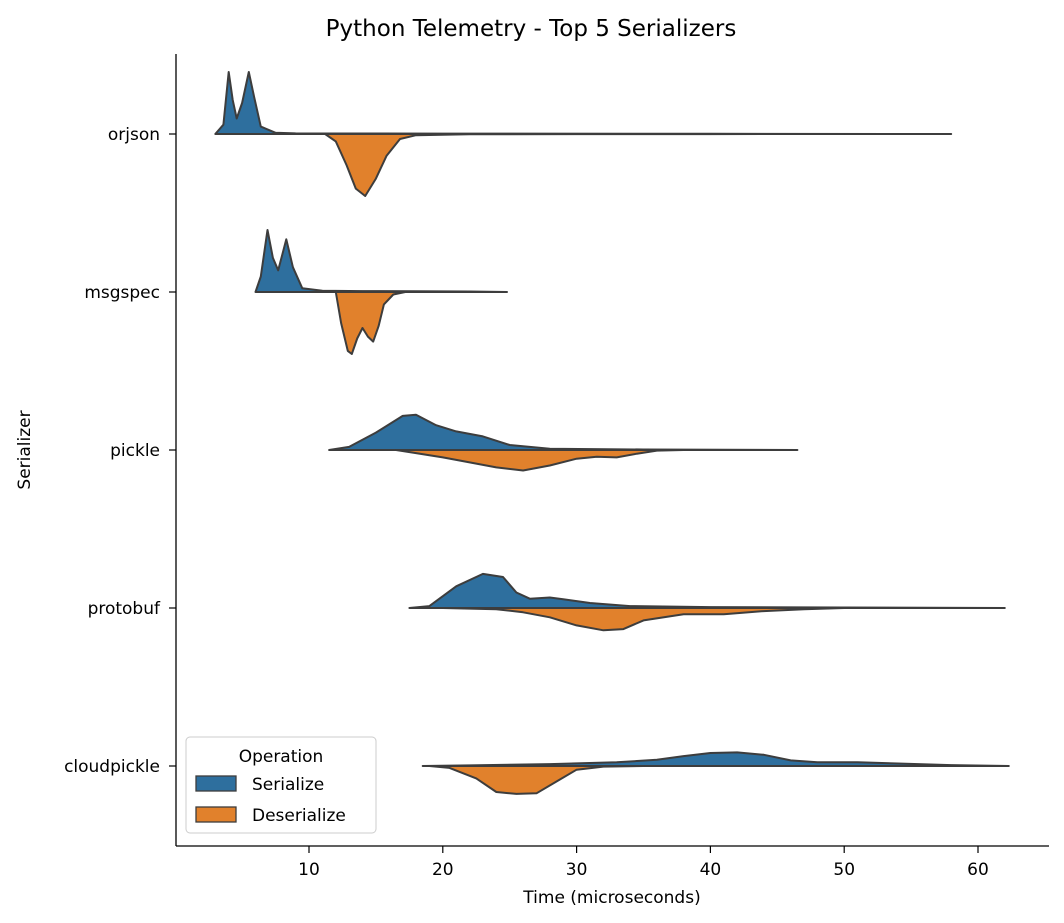  I want to click on legend-title: Operation, so click(281, 757).